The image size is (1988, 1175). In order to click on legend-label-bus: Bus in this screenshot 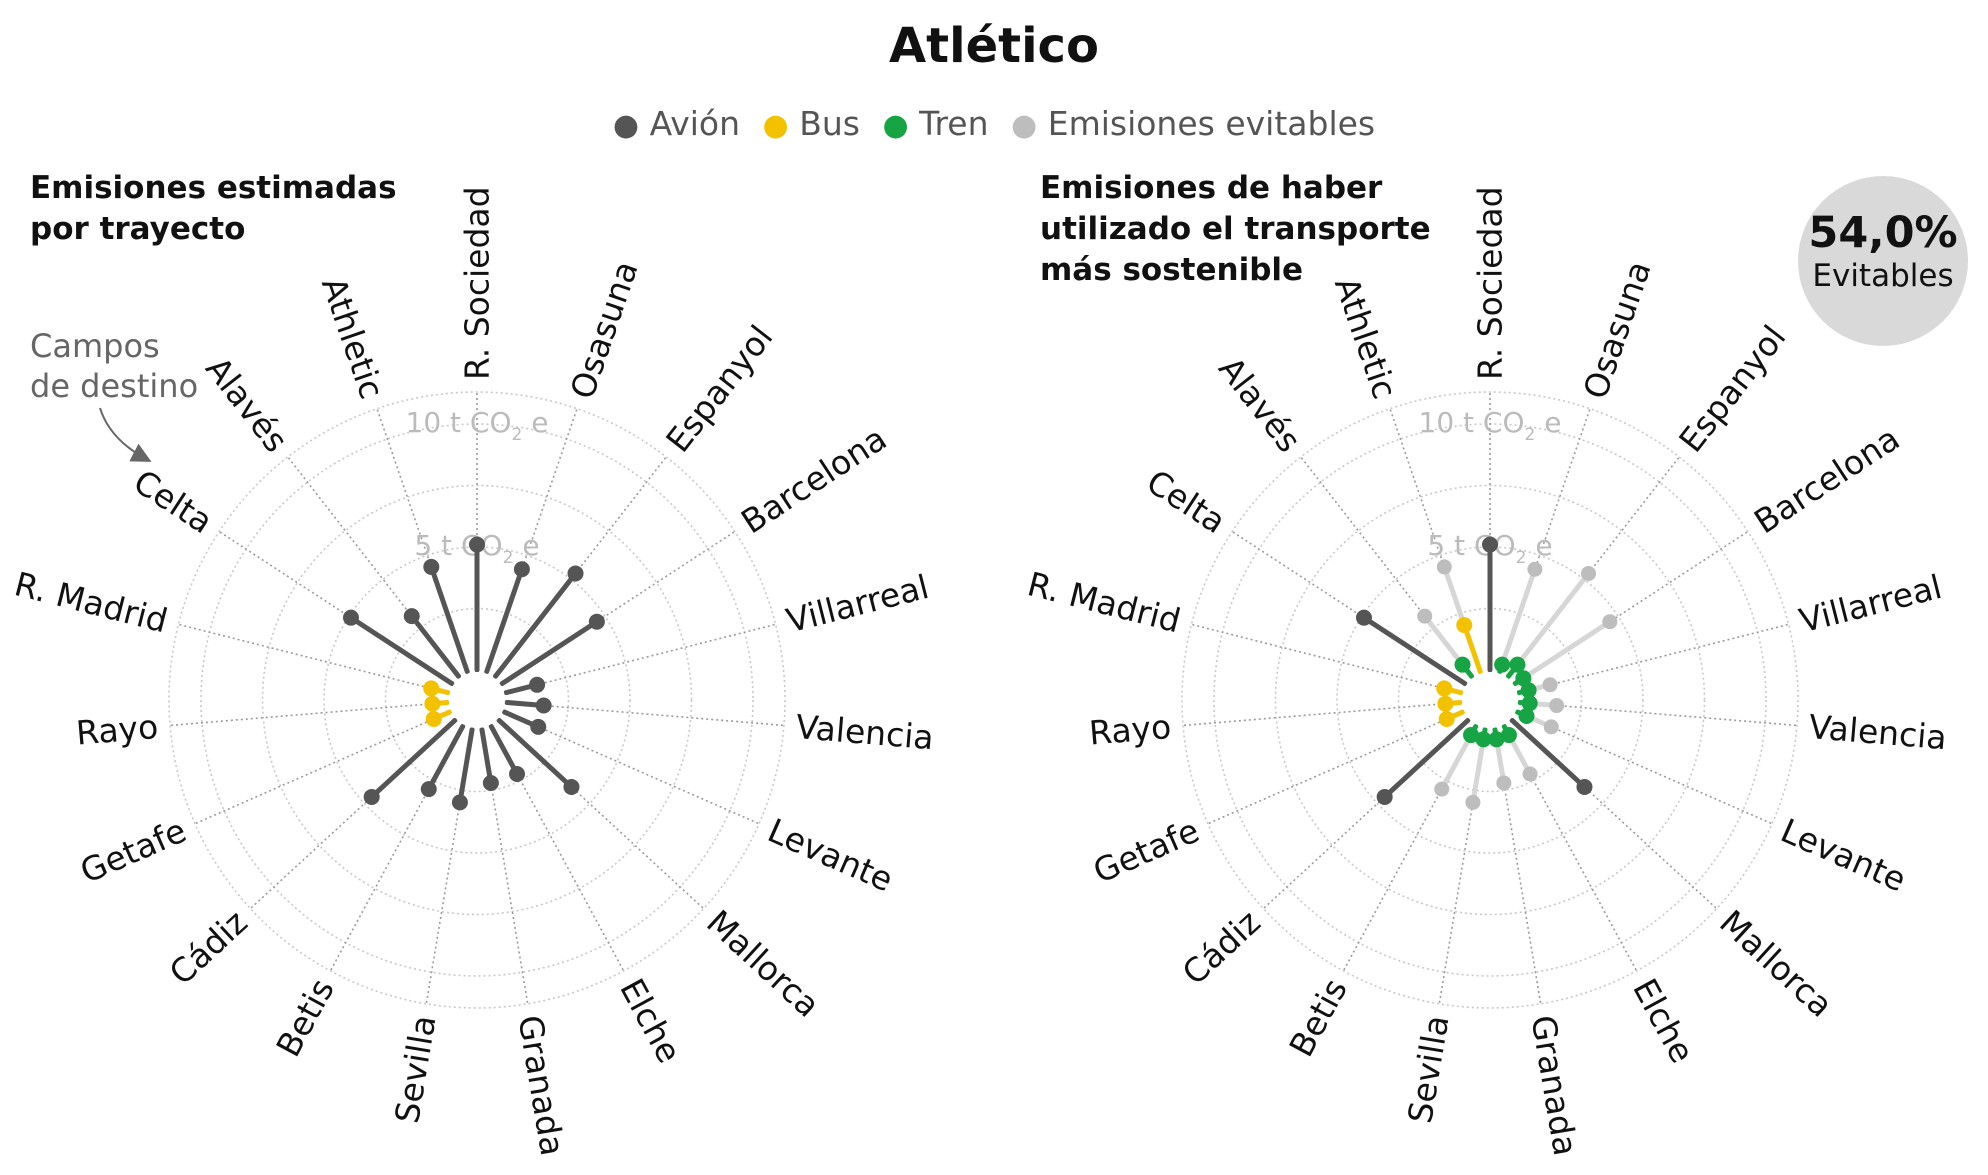, I will do `click(829, 123)`.